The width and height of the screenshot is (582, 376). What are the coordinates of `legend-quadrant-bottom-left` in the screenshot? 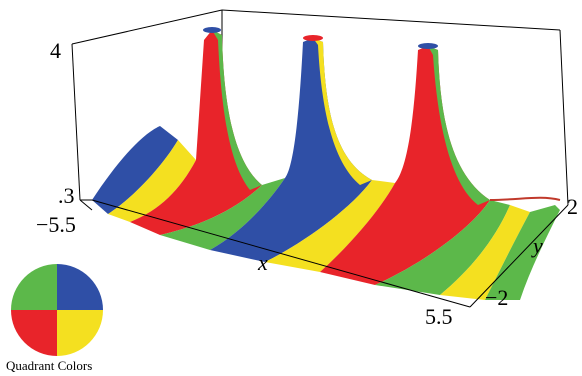 It's located at (34, 333).